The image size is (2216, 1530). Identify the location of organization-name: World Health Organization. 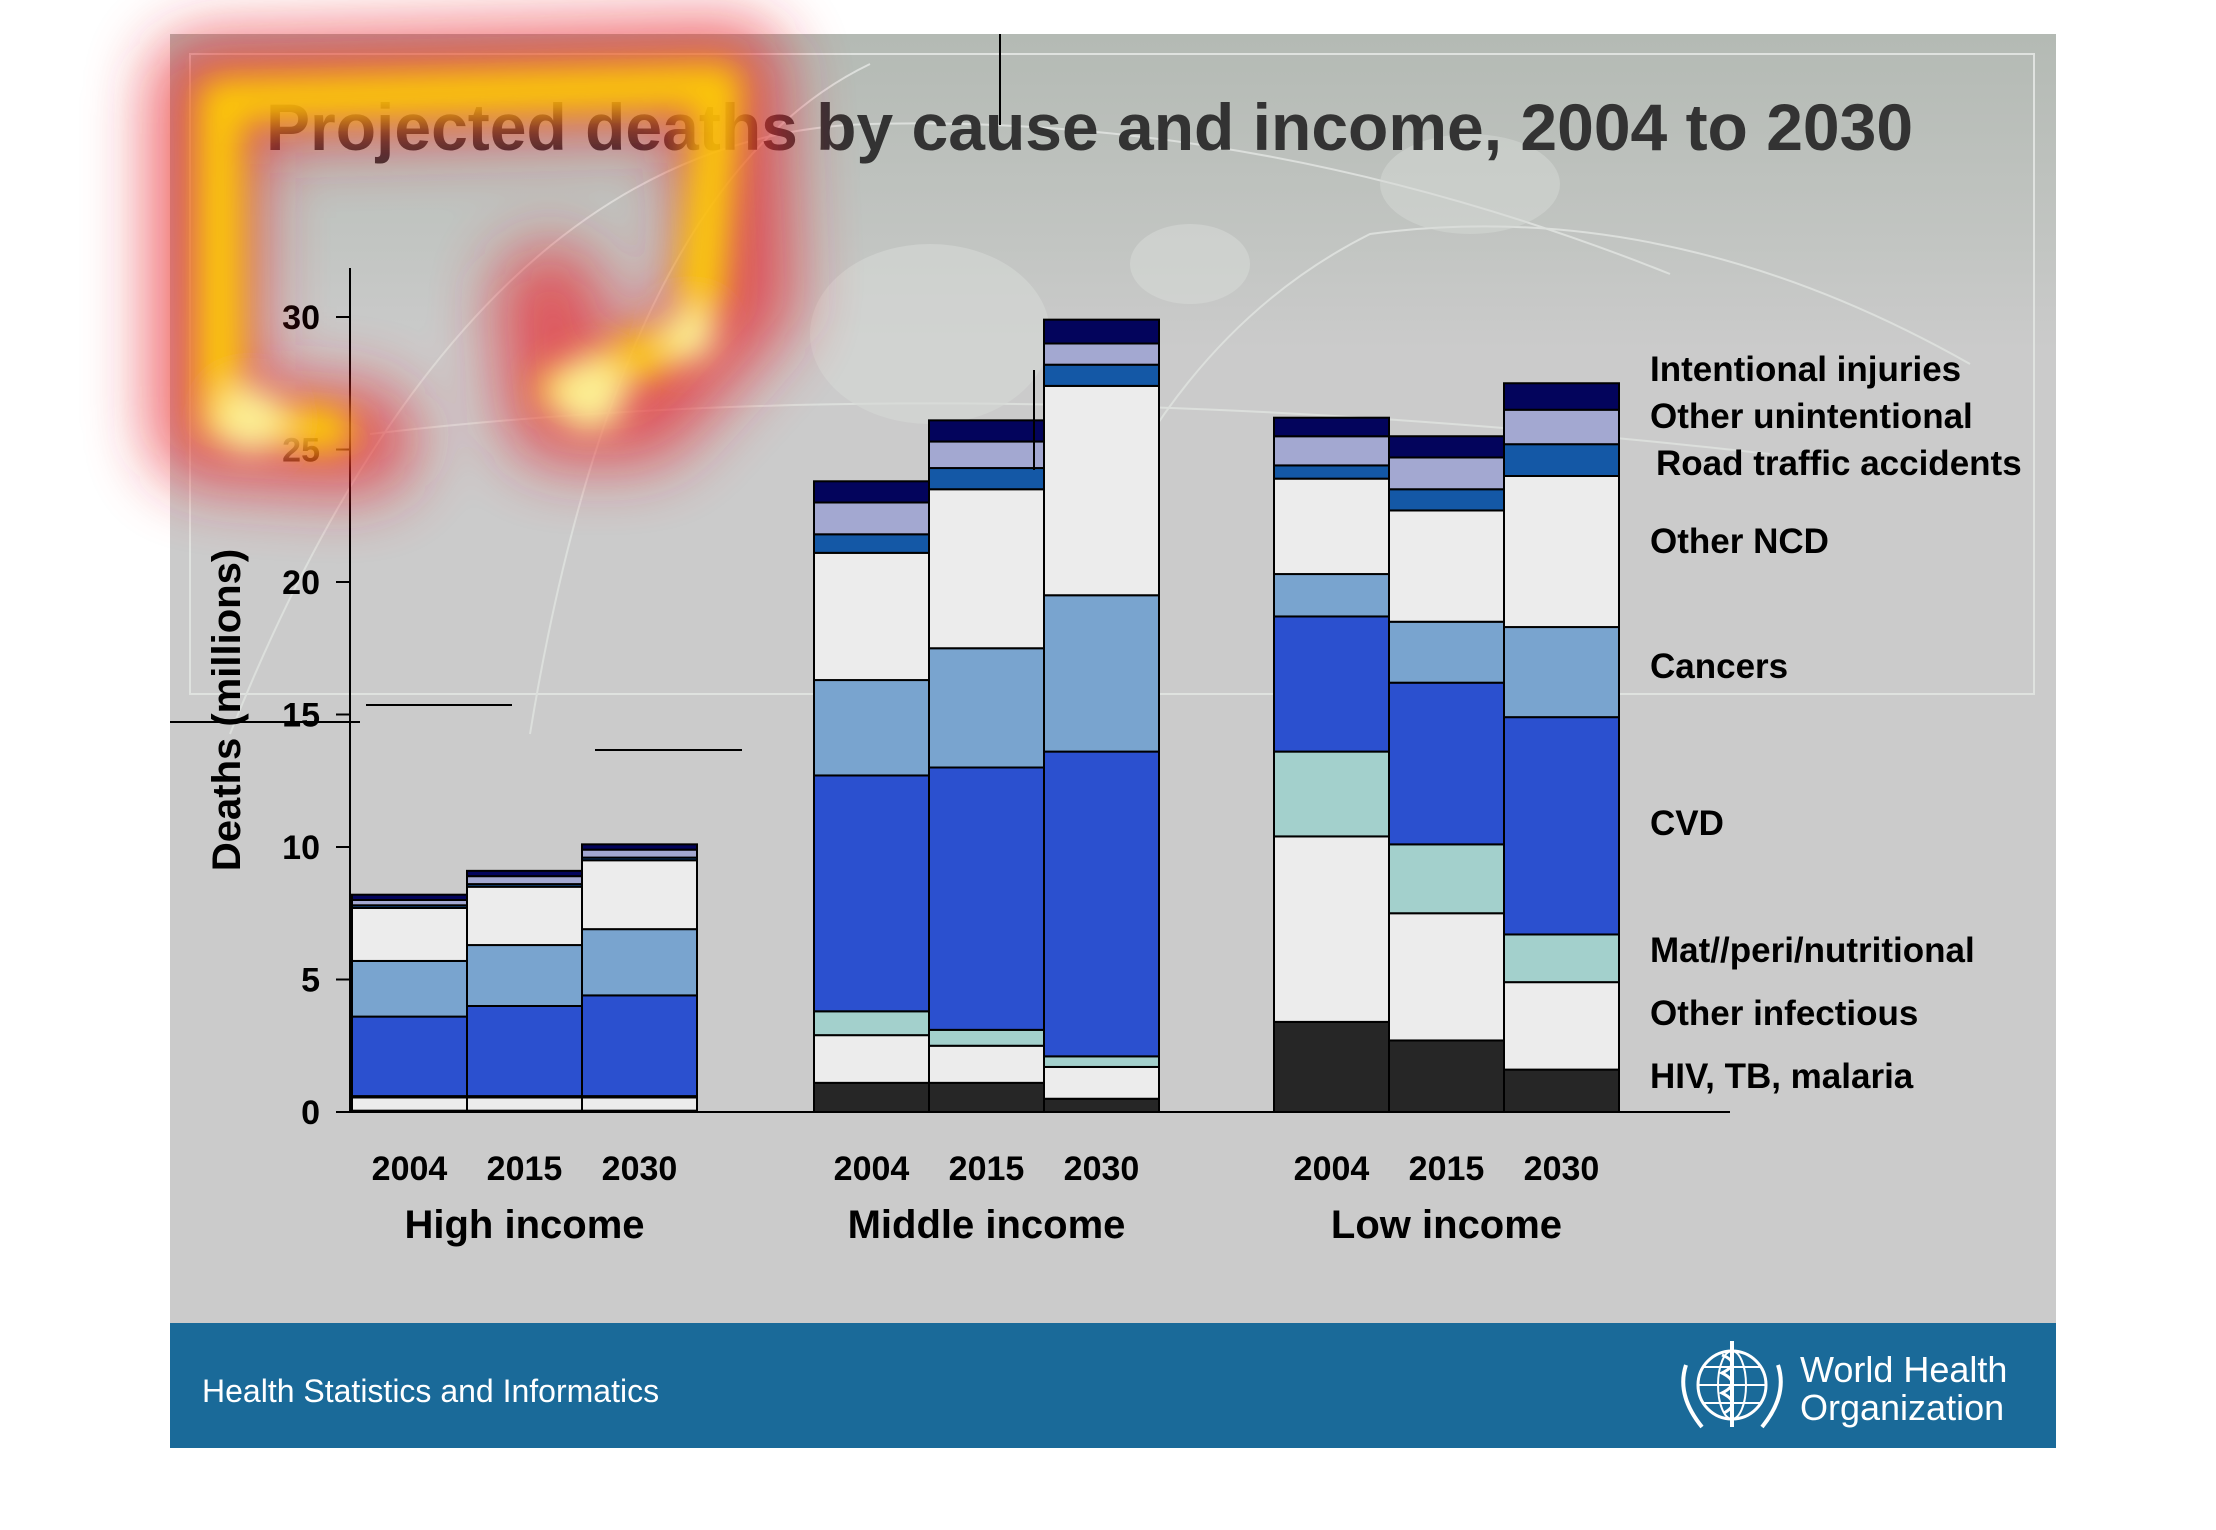
(1903, 1389).